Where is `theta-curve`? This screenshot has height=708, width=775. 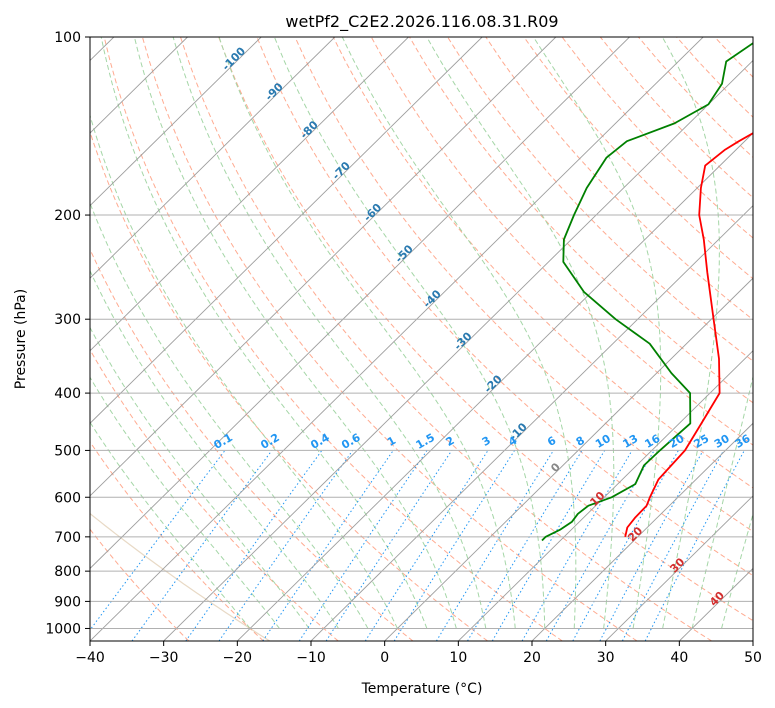
theta-curve is located at coordinates (180, 576).